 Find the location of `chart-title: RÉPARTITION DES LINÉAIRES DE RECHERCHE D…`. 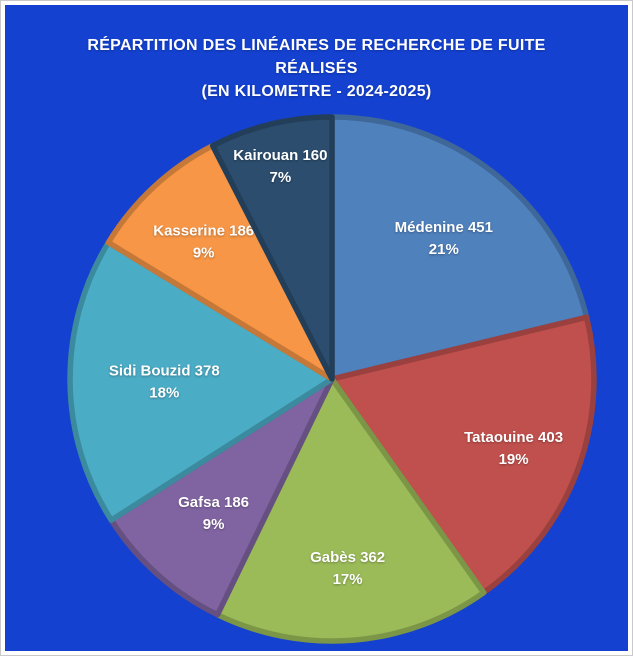

chart-title: RÉPARTITION DES LINÉAIRES DE RECHERCHE D… is located at coordinates (316, 68).